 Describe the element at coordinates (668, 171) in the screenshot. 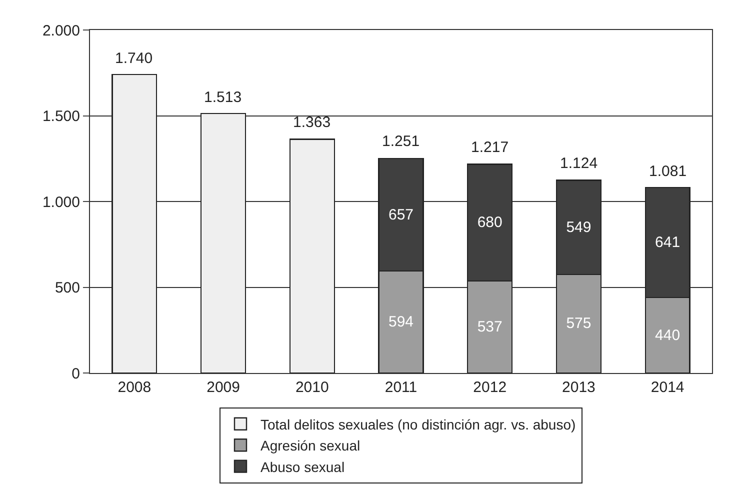

I see `total-label: 1.081` at that location.